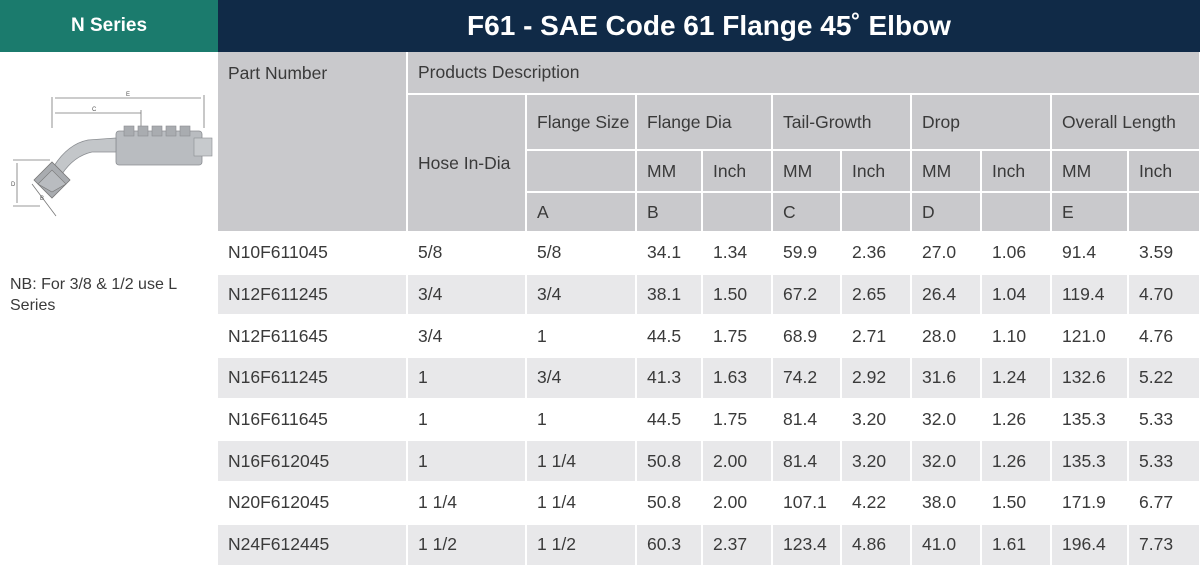  Describe the element at coordinates (704, 122) in the screenshot. I see `header-flange-dia: Flange Dia` at that location.